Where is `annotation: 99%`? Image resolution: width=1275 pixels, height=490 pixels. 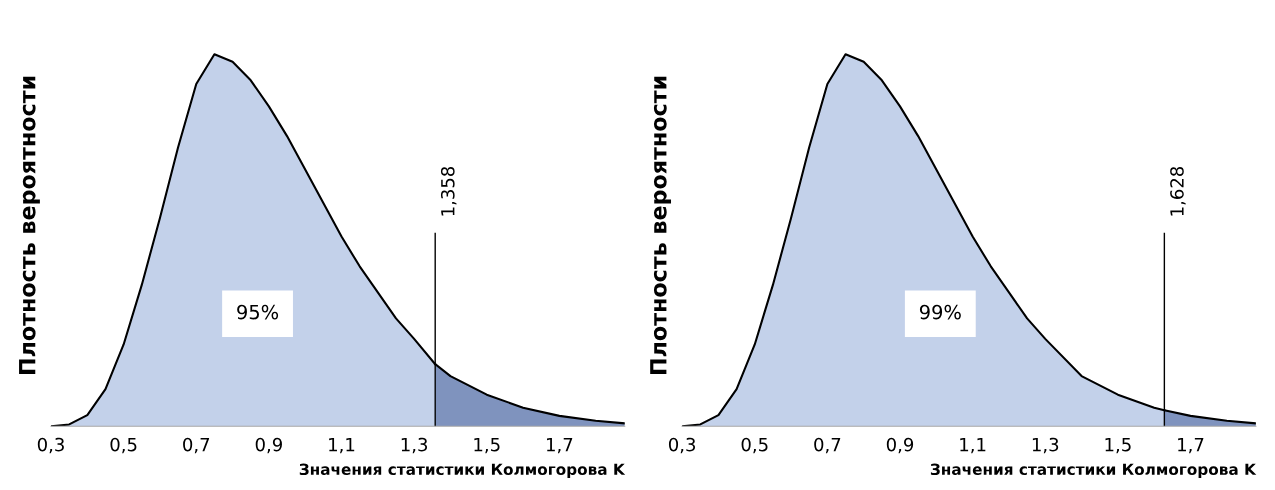 annotation: 99% is located at coordinates (940, 312).